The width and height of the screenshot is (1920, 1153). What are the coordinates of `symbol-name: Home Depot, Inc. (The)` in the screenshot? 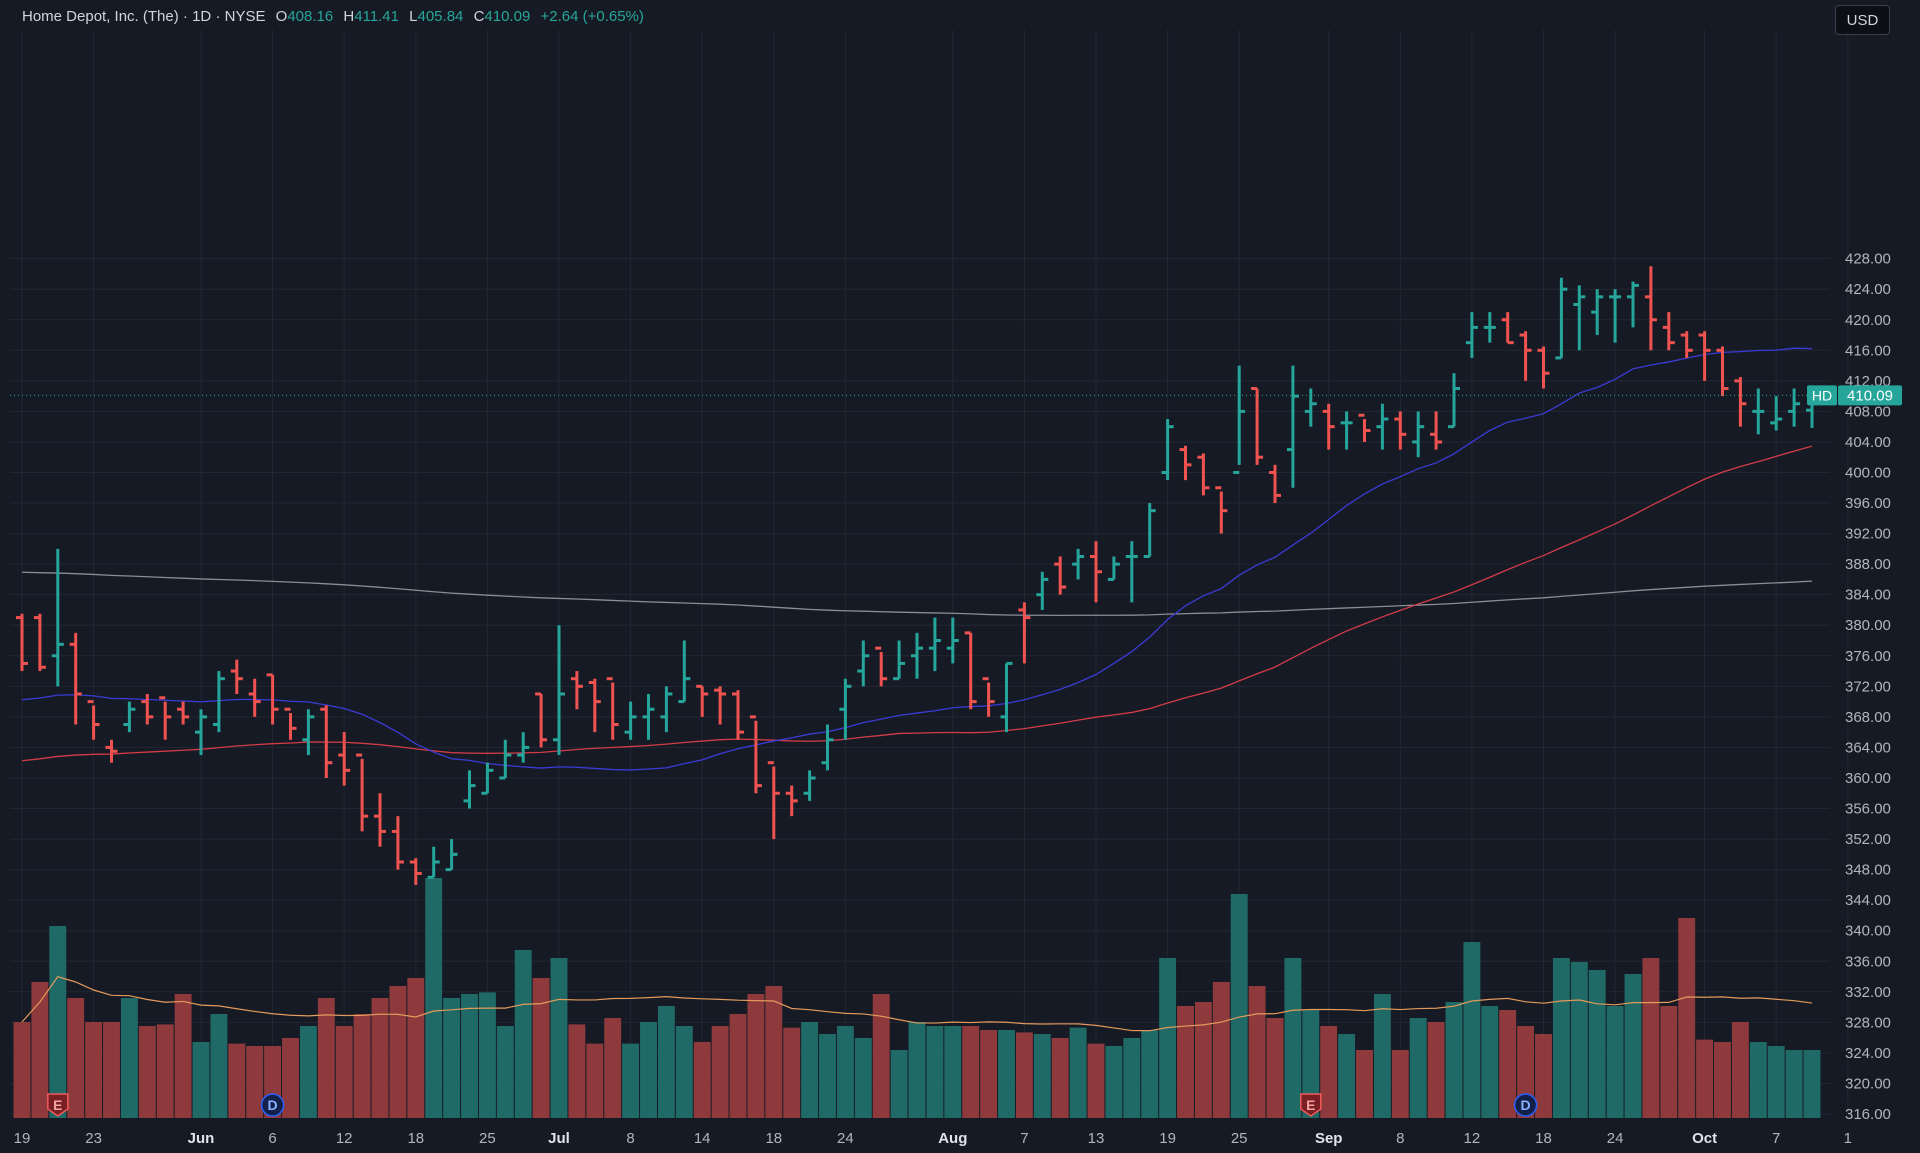 It's located at (100, 16).